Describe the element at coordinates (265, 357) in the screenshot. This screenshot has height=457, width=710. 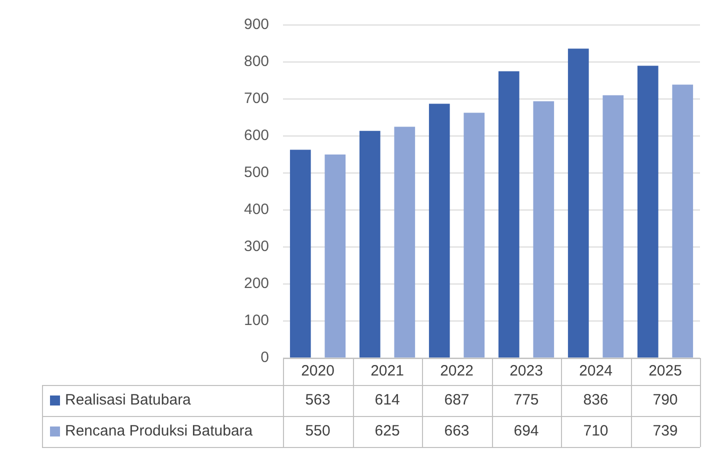
I see `y-tick-label: 0` at that location.